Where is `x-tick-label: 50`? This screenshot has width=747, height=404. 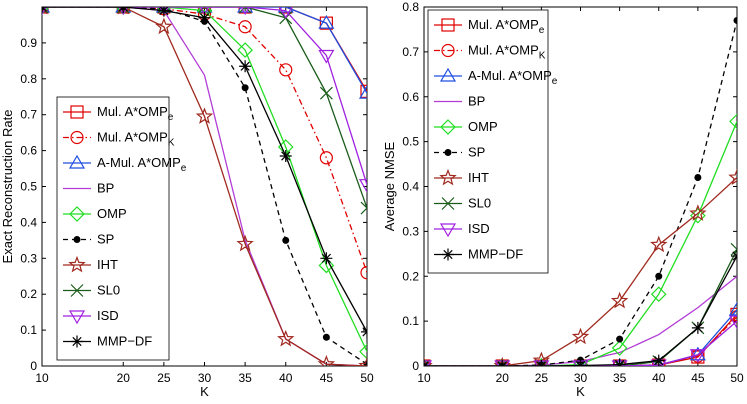 x-tick-label: 50 is located at coordinates (737, 378).